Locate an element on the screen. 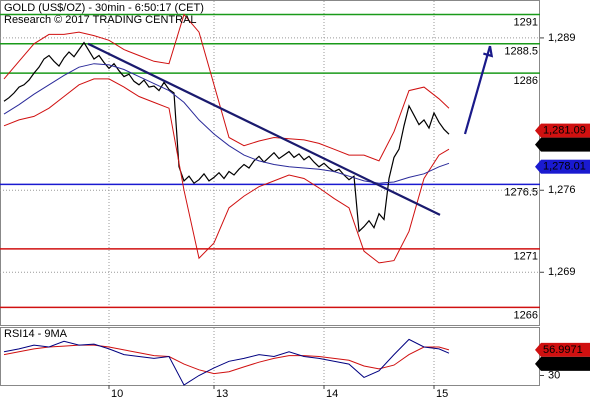  y-tick-label: 30 is located at coordinates (554, 375).